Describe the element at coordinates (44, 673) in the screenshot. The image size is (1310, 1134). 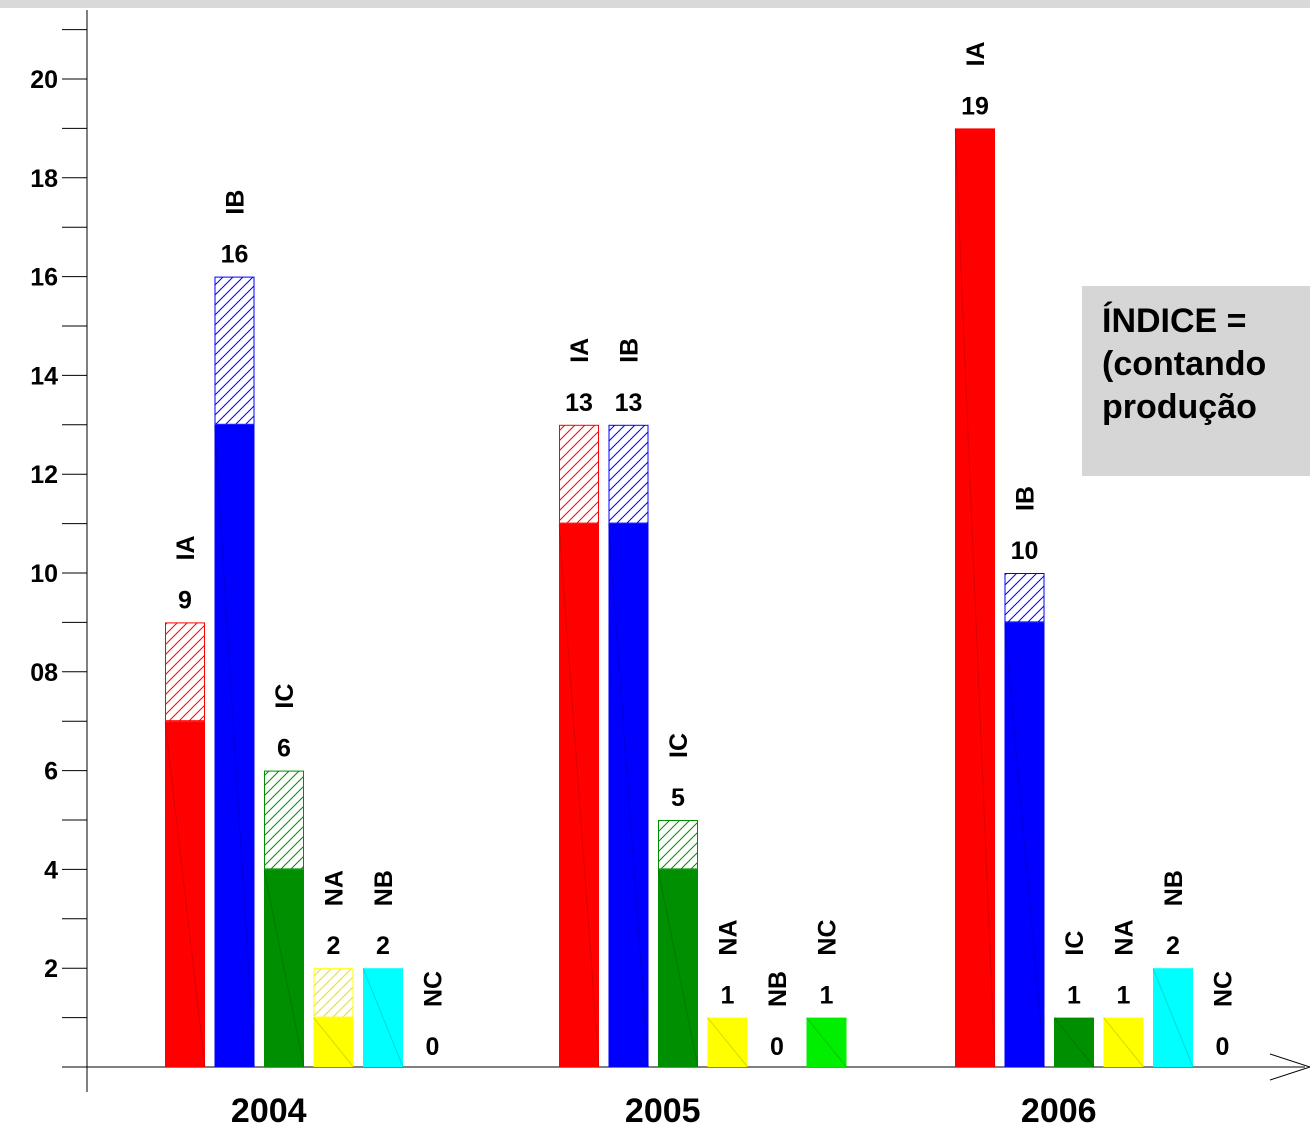
I see `y-tick-label: 08` at that location.